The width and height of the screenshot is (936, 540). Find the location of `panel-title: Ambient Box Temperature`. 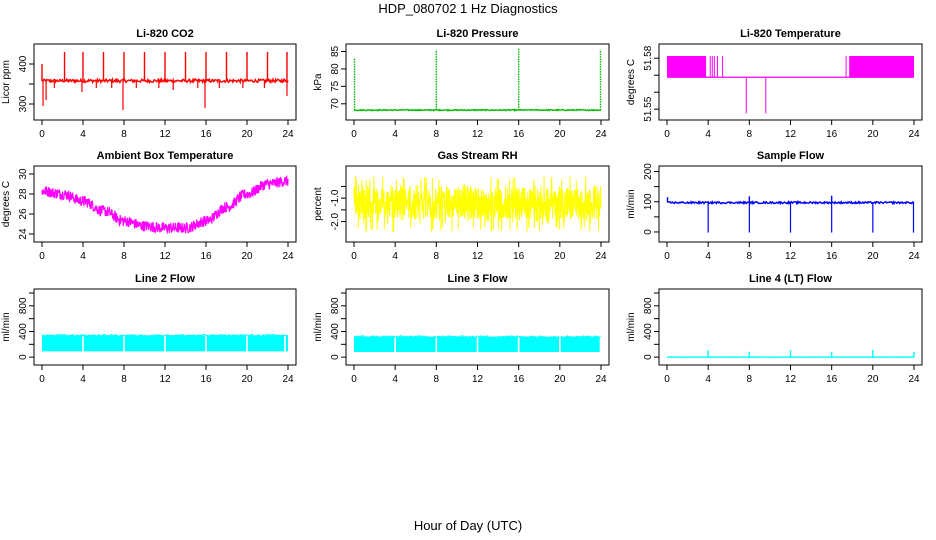

panel-title: Ambient Box Temperature is located at coordinates (165, 156).